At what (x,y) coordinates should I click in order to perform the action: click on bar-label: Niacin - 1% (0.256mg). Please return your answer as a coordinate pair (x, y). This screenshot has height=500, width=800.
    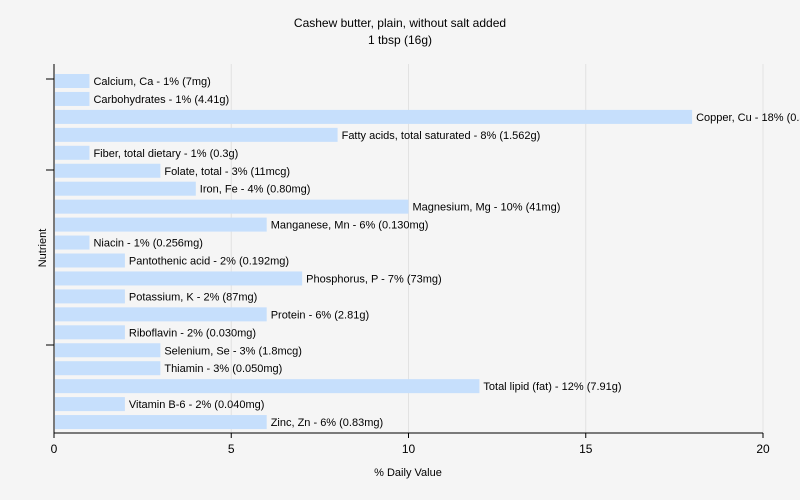
    Looking at the image, I should click on (147, 244).